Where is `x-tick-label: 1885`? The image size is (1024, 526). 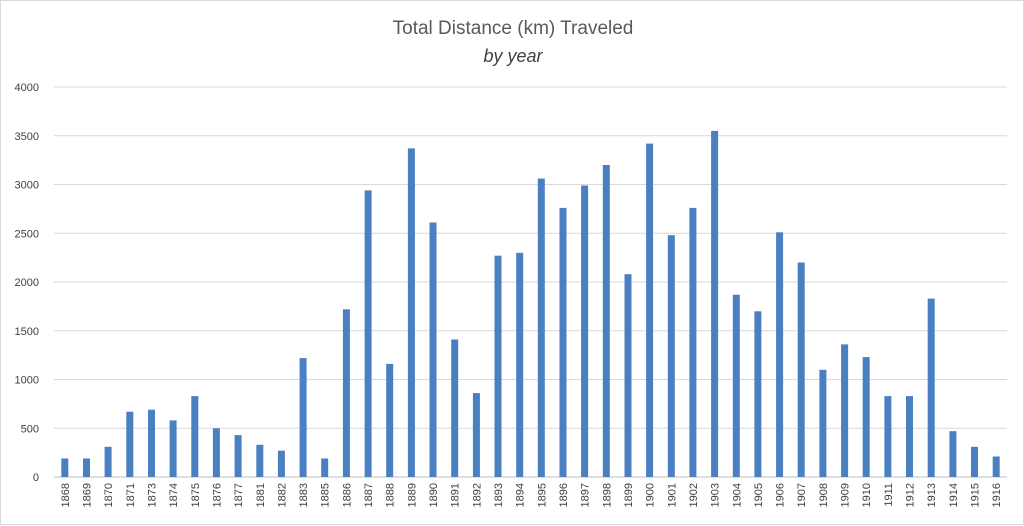 x-tick-label: 1885 is located at coordinates (326, 495).